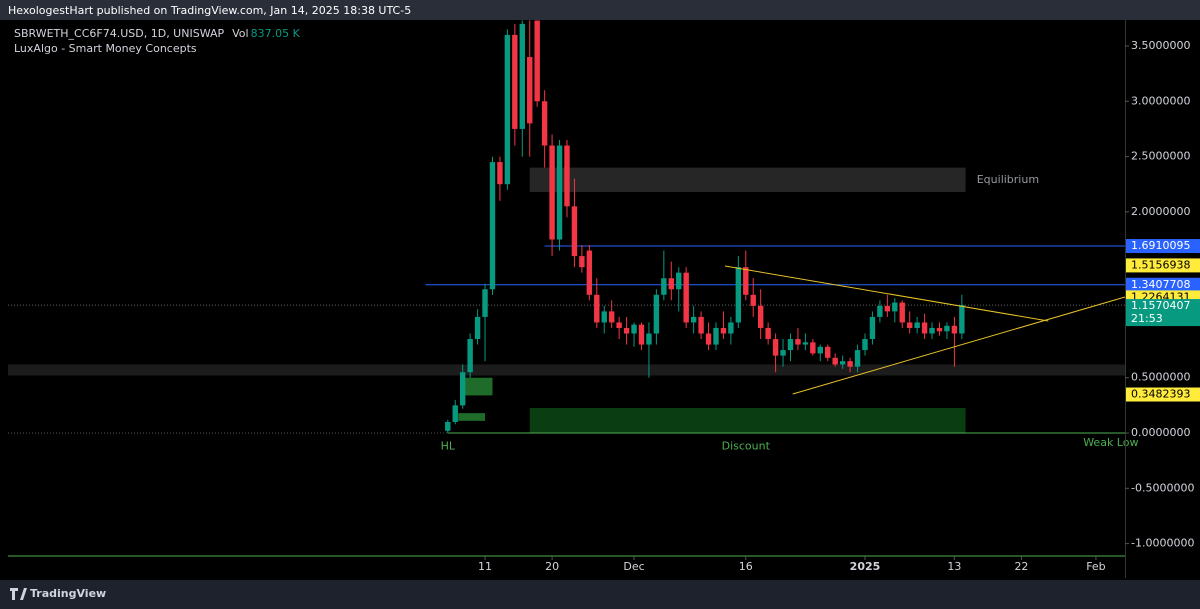  I want to click on x-tick-label: 11, so click(485, 566).